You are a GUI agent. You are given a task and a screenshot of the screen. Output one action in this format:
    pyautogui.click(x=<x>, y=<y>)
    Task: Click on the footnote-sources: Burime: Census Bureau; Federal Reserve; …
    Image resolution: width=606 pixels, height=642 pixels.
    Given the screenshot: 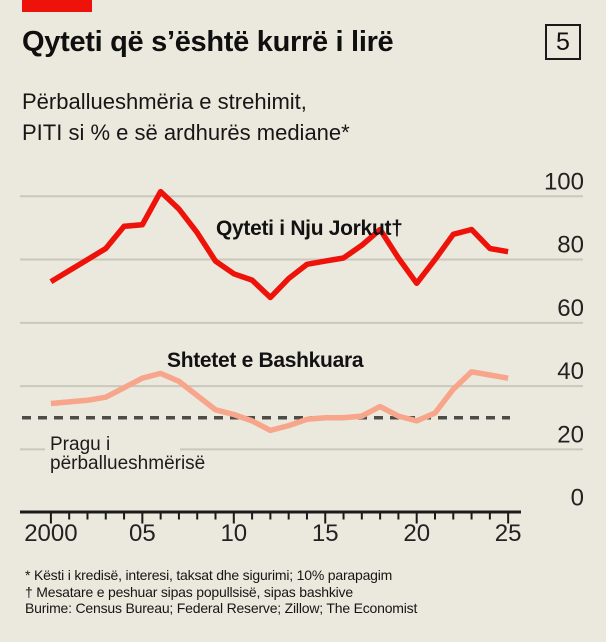 What is the action you would take?
    pyautogui.click(x=221, y=608)
    